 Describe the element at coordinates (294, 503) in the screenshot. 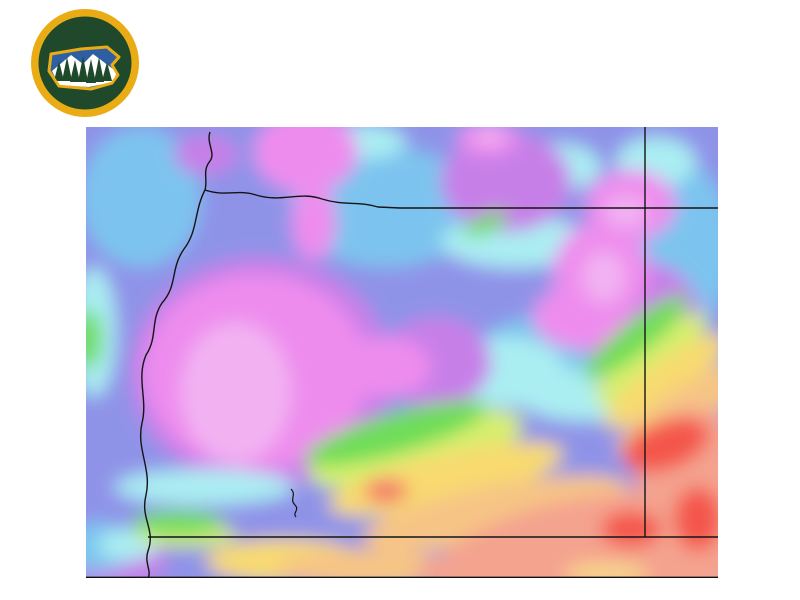

I see `lake-squiggle` at that location.